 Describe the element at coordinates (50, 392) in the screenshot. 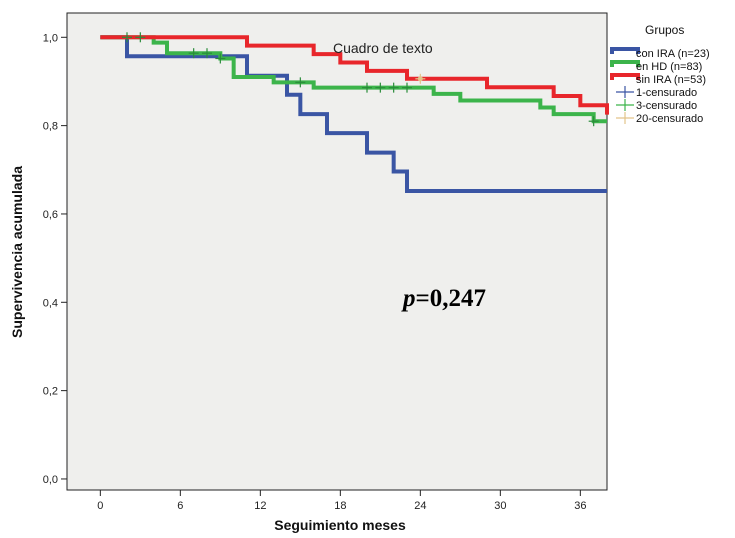

I see `y-tick-label: 0,2` at that location.